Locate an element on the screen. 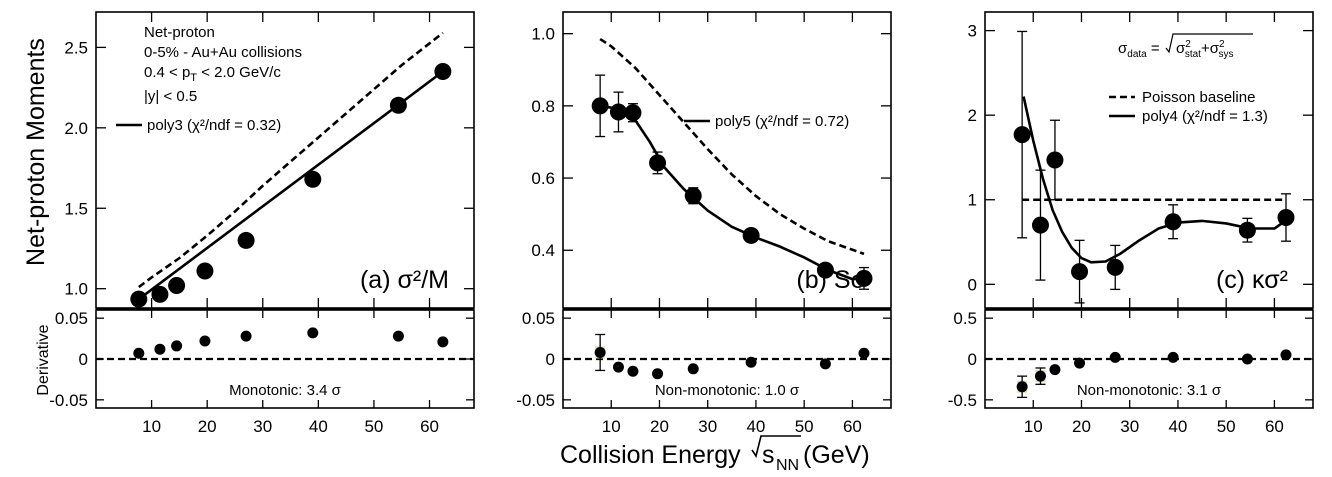  legend-poisson: Poisson baseline is located at coordinates (1198, 97).